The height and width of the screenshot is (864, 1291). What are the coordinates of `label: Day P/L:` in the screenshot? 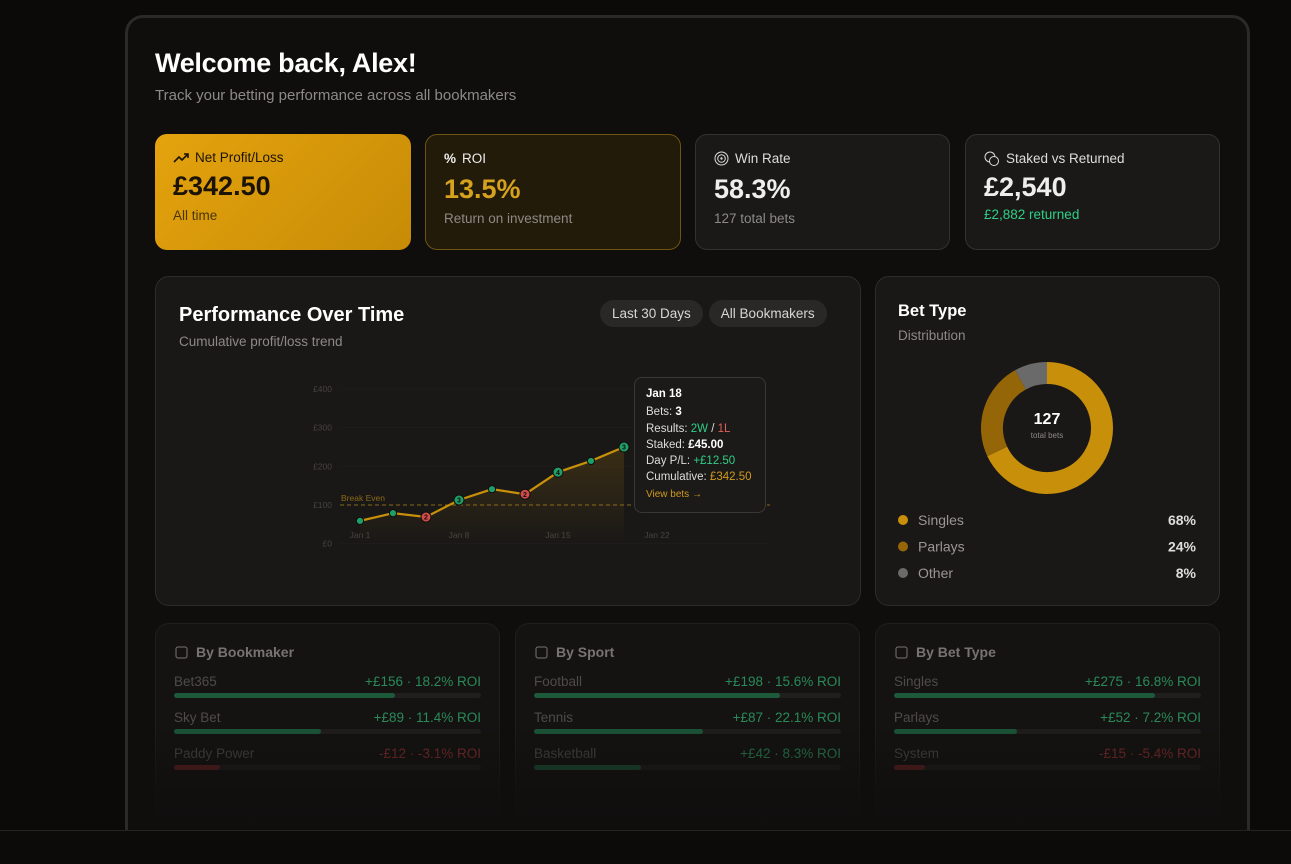 It's located at (668, 461).